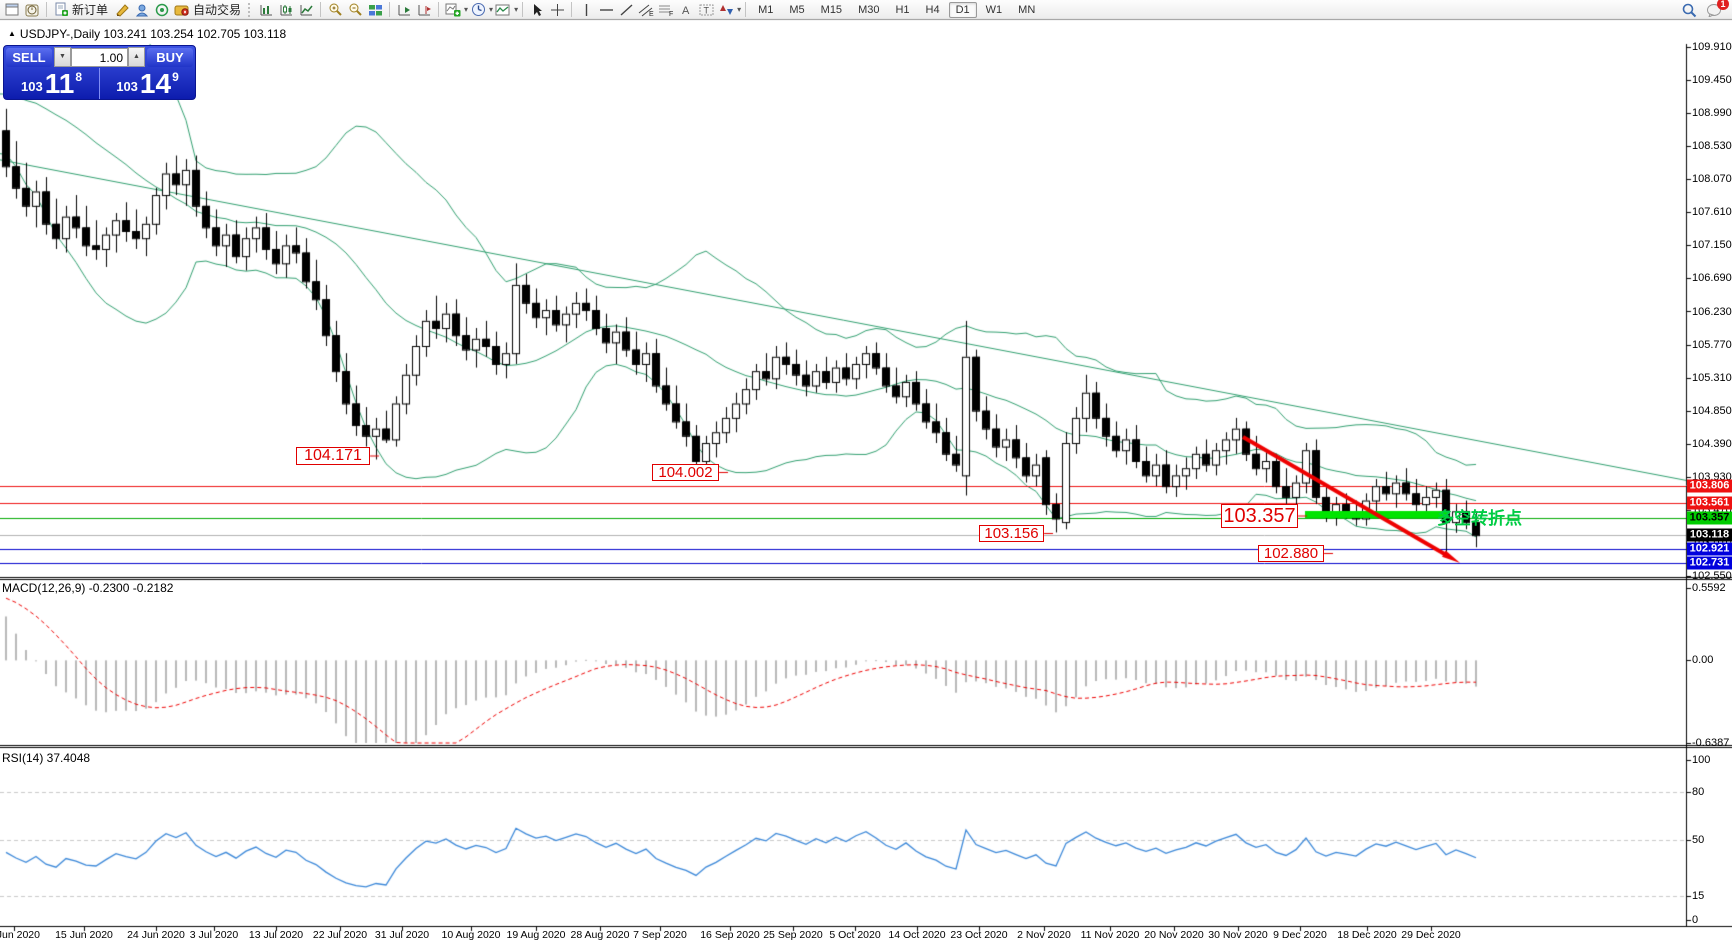  What do you see at coordinates (20, 935) in the screenshot?
I see `date-axis-label: 5 Jun 2020` at bounding box center [20, 935].